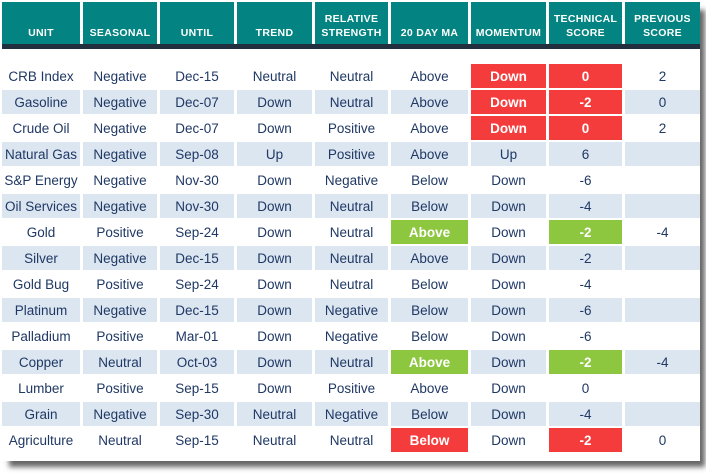 The image size is (706, 474). What do you see at coordinates (120, 284) in the screenshot?
I see `cell-seasonal: Positive` at bounding box center [120, 284].